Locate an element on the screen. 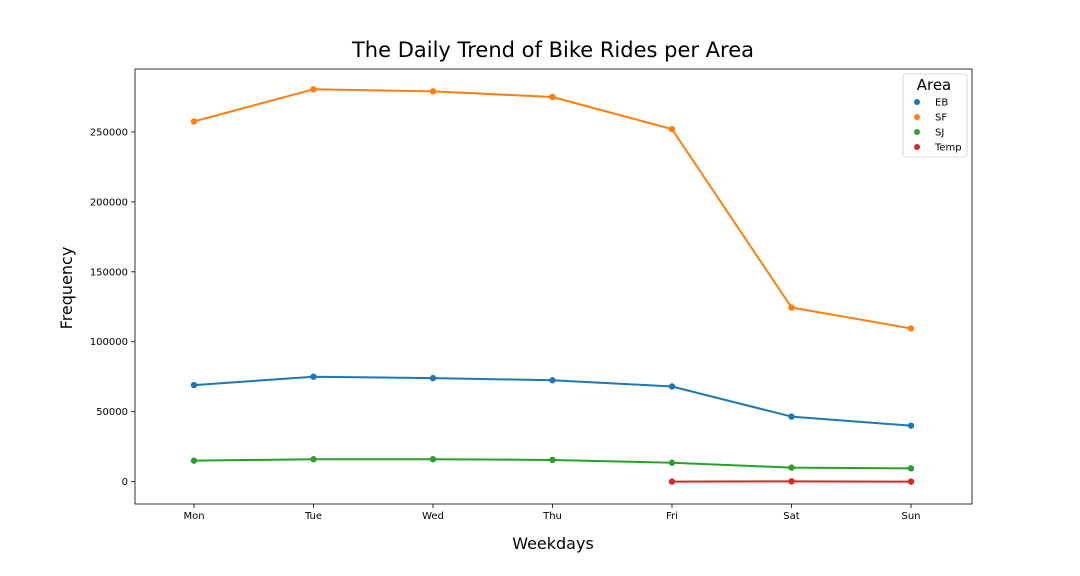  series-line-eb is located at coordinates (552, 401).